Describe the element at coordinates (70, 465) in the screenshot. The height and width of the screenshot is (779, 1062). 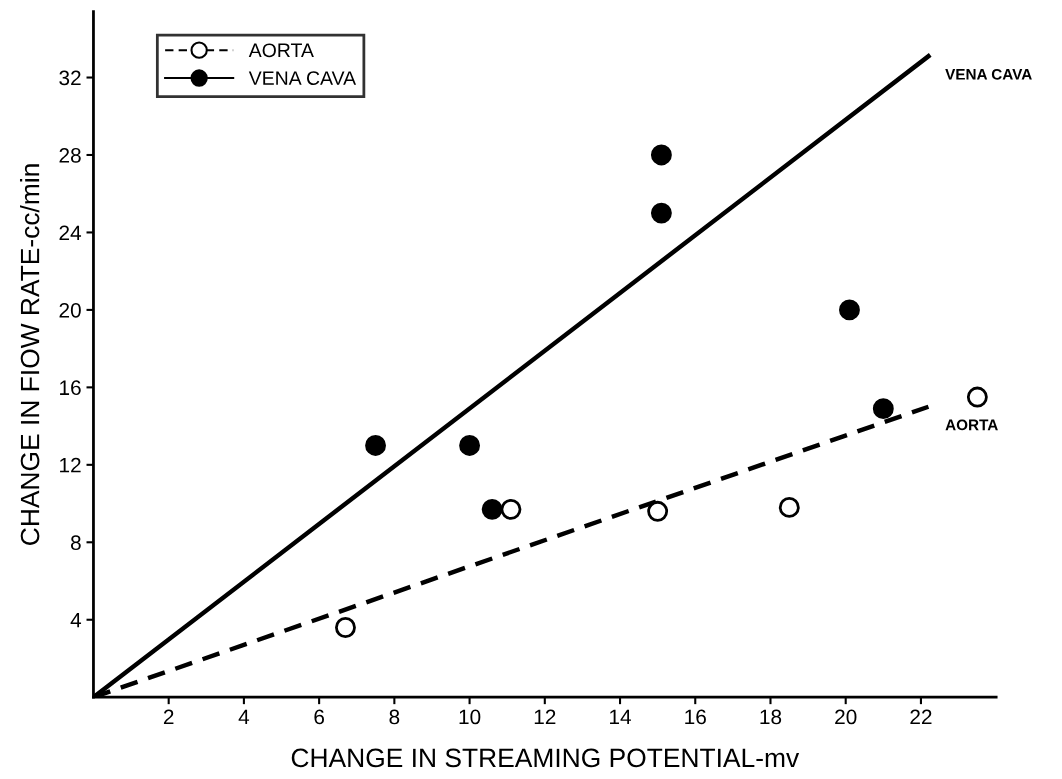
I see `y-tick-label: 12` at that location.